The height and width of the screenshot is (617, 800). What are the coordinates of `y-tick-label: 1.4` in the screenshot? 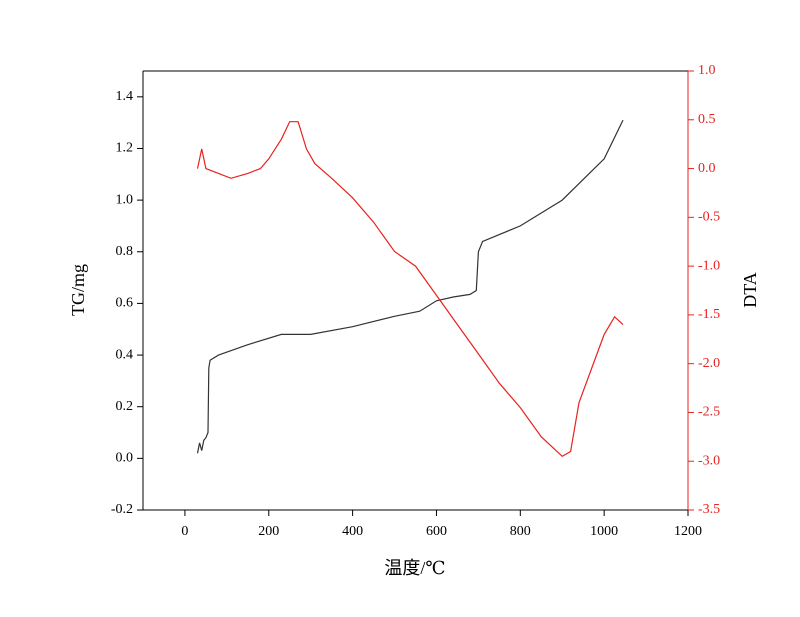 It's located at (125, 96).